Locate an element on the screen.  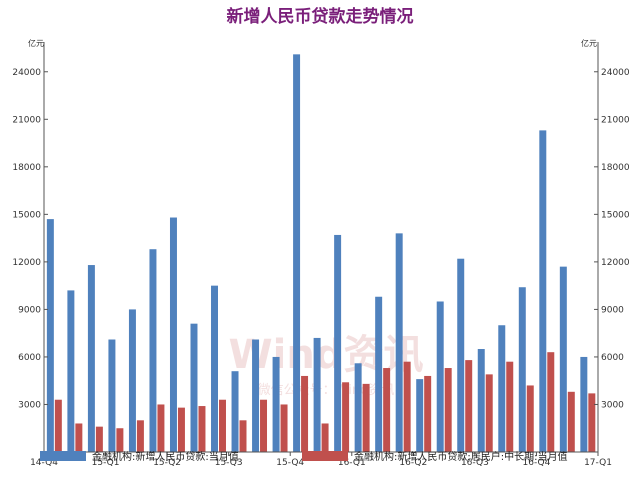
x-tick-label: 16-Q1 is located at coordinates (352, 463).